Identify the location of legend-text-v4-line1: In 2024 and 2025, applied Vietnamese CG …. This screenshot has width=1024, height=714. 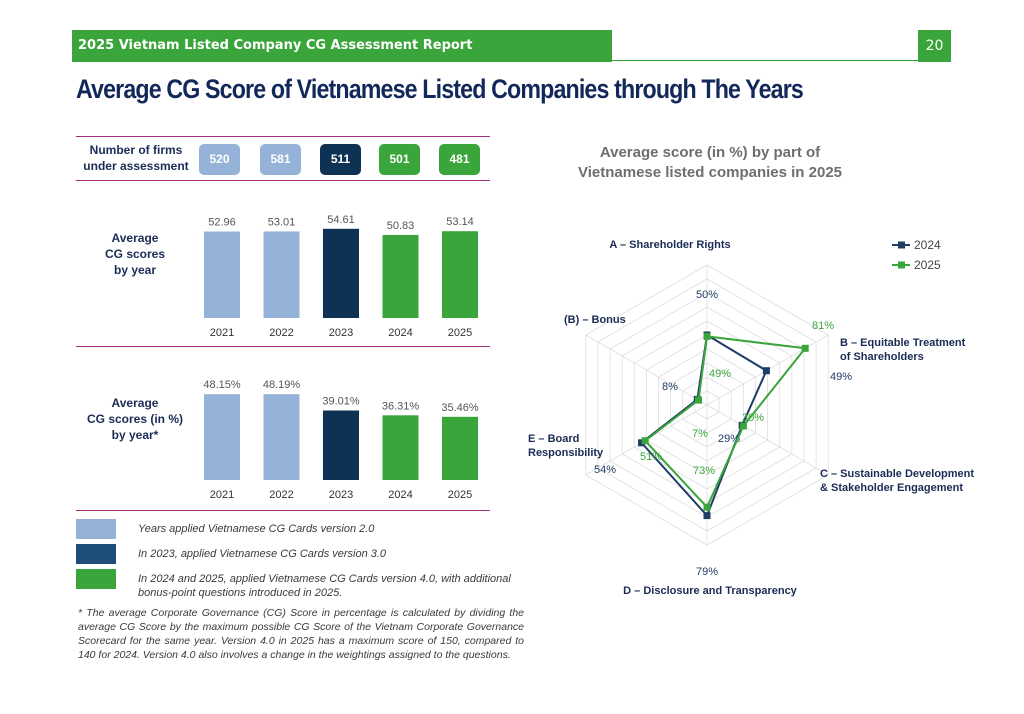
(324, 579).